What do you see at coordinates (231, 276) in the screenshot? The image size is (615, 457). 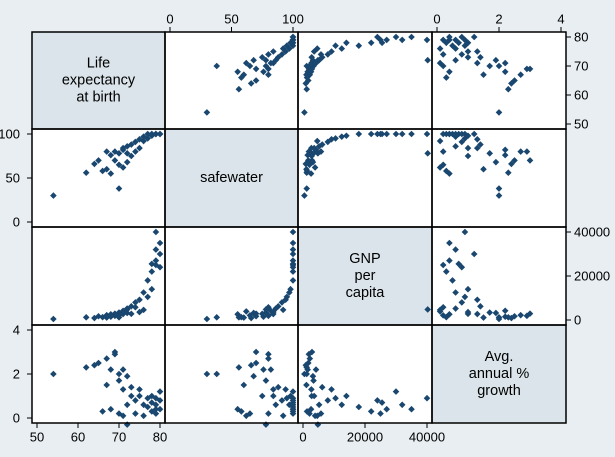 I see `plot-cell-gnppc-vs-safewater` at bounding box center [231, 276].